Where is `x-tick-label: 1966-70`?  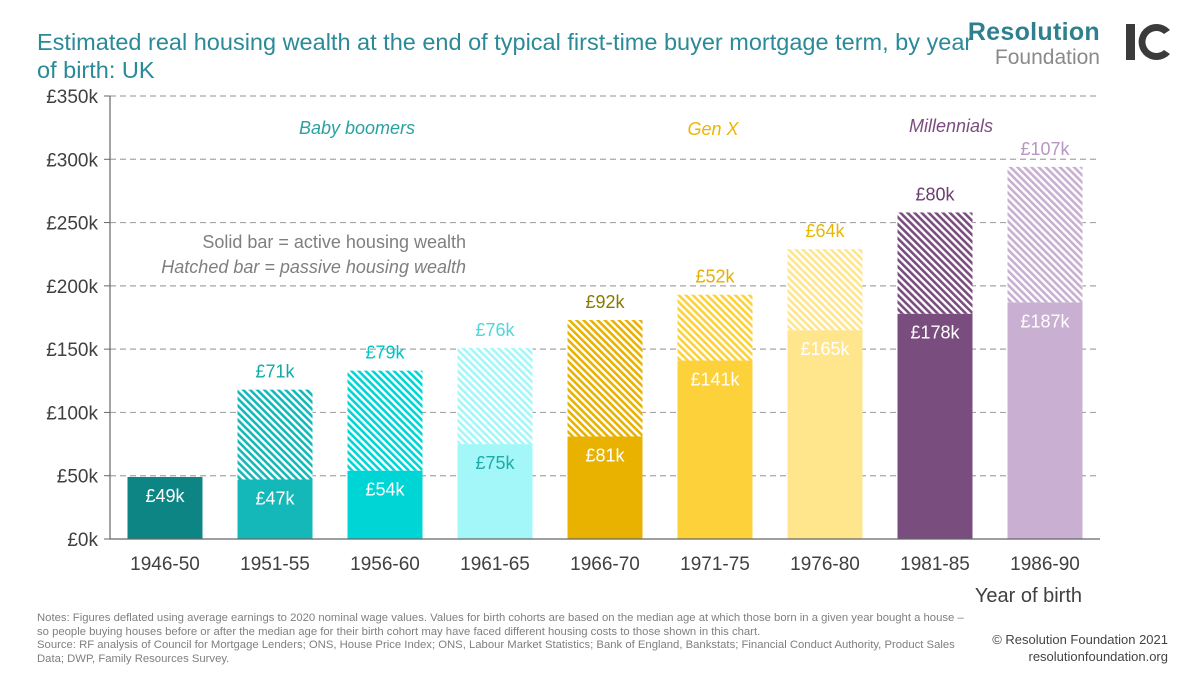 x-tick-label: 1966-70 is located at coordinates (605, 564).